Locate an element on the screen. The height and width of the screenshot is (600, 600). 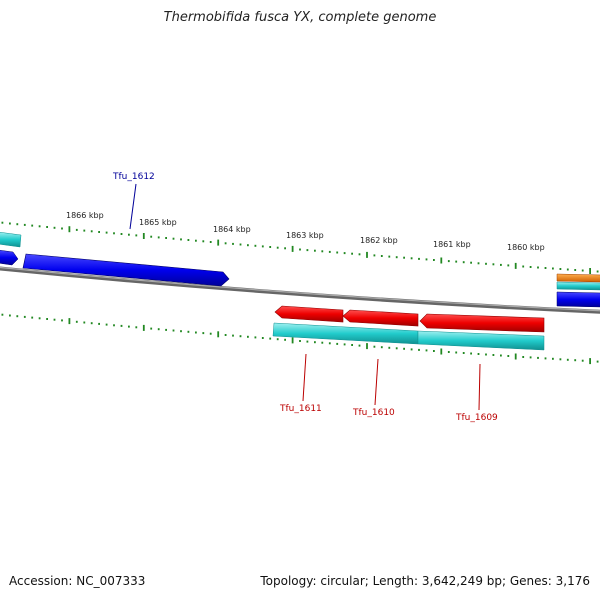
genome-backbone-highlight is located at coordinates (300, 289).